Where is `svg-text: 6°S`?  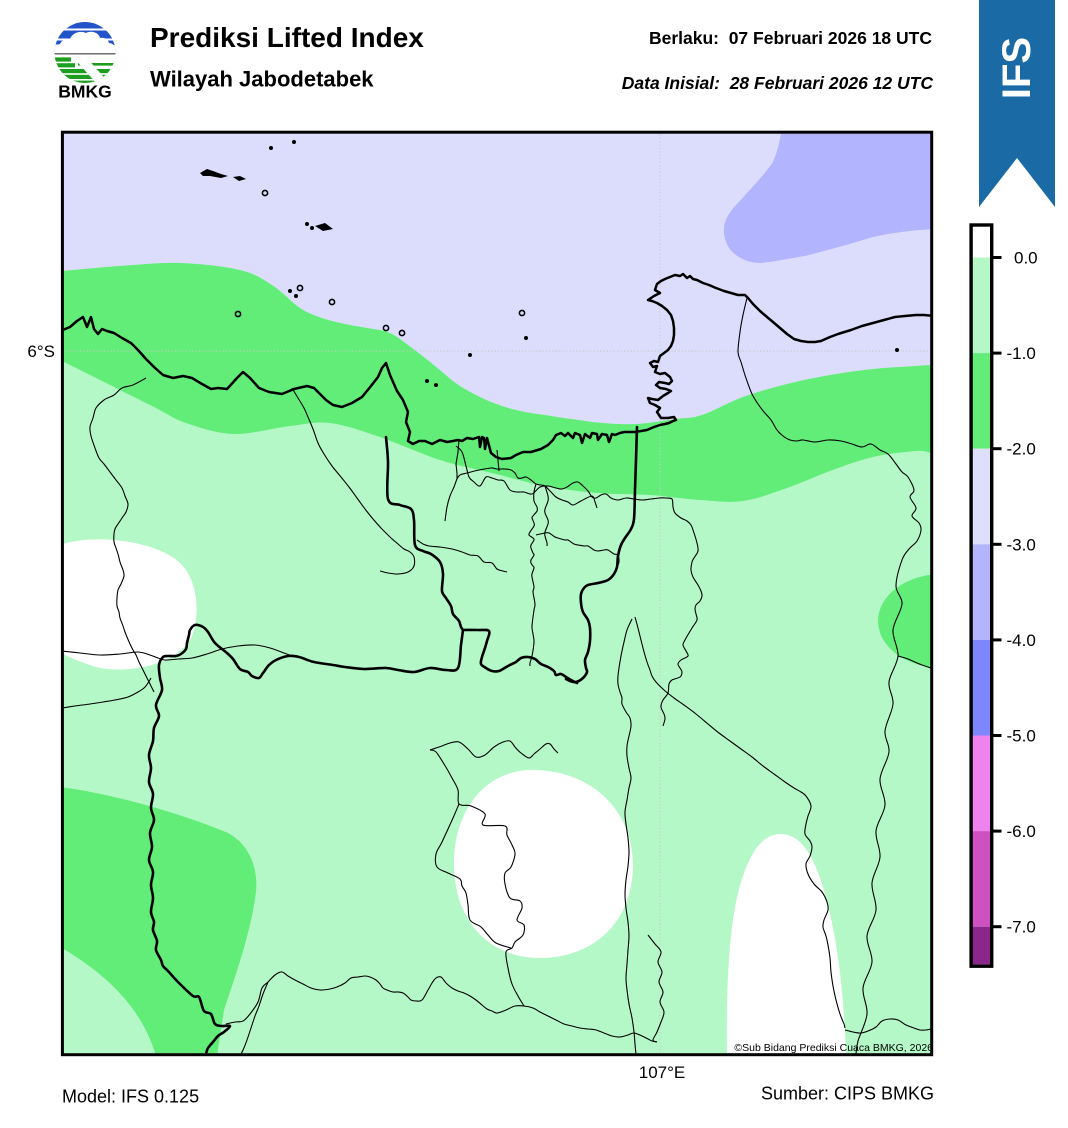 svg-text: 6°S is located at coordinates (41, 351).